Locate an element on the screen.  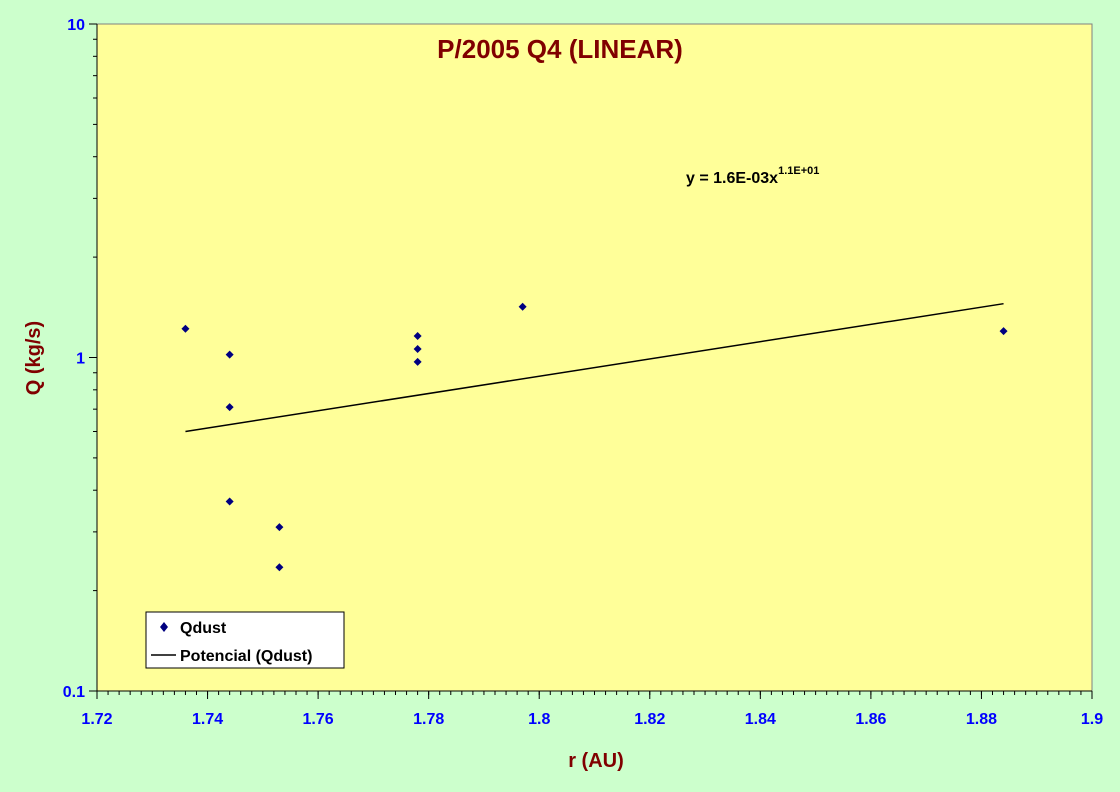
y-axis-title: Q (kg/s) is located at coordinates (34, 358).